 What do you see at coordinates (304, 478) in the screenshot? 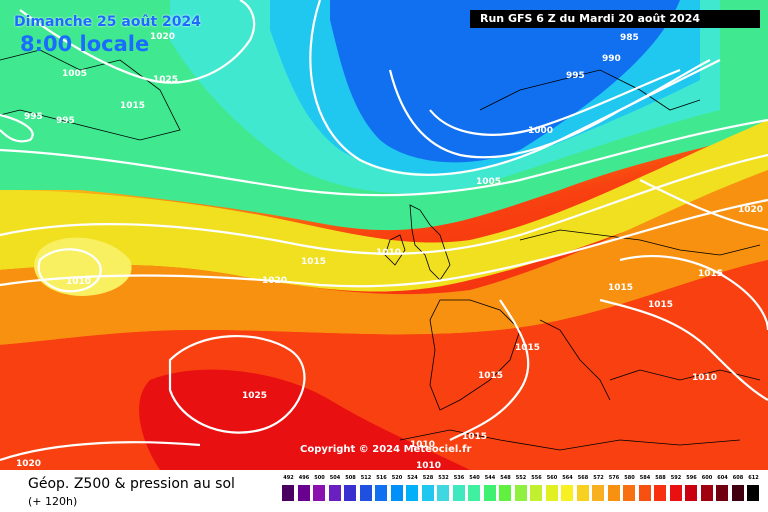
I see `legend-tick: 496` at bounding box center [304, 478].